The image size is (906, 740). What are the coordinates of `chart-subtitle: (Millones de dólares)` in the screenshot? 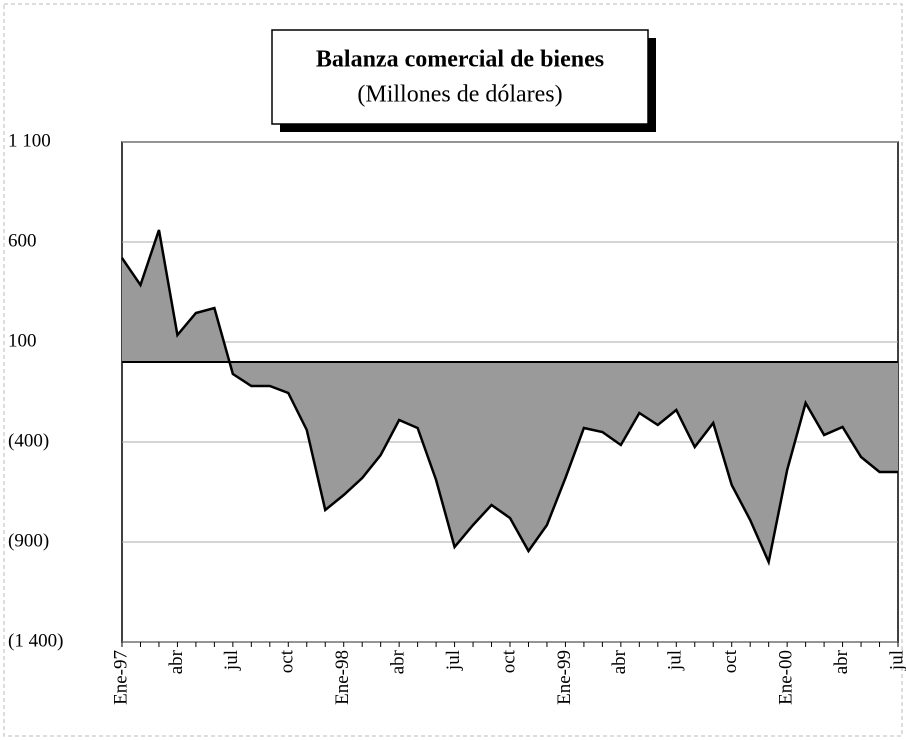 It's located at (459, 95).